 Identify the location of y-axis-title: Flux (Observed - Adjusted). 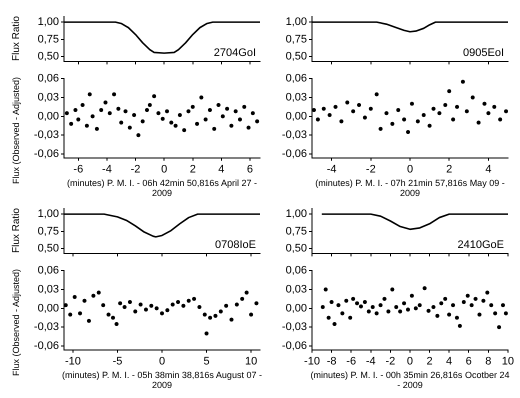
(16, 323).